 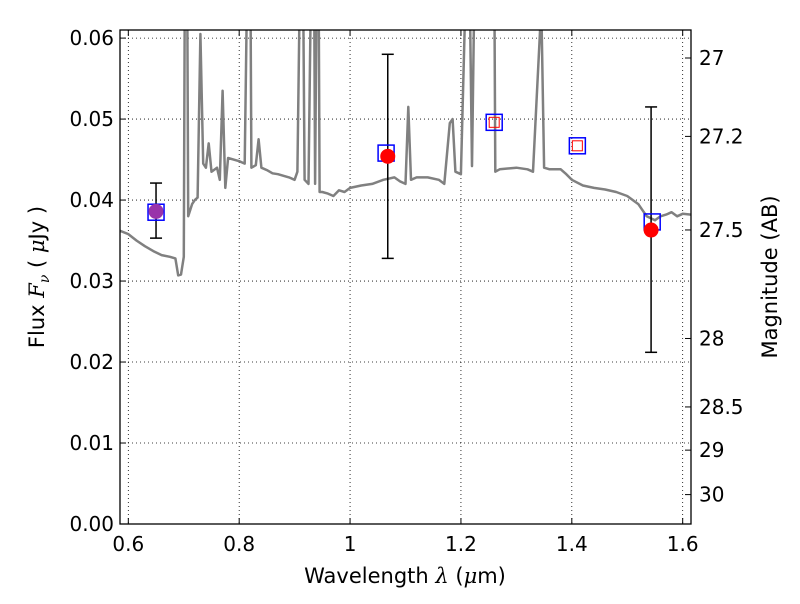 What do you see at coordinates (711, 495) in the screenshot?
I see `mag-tick-label: 30` at bounding box center [711, 495].